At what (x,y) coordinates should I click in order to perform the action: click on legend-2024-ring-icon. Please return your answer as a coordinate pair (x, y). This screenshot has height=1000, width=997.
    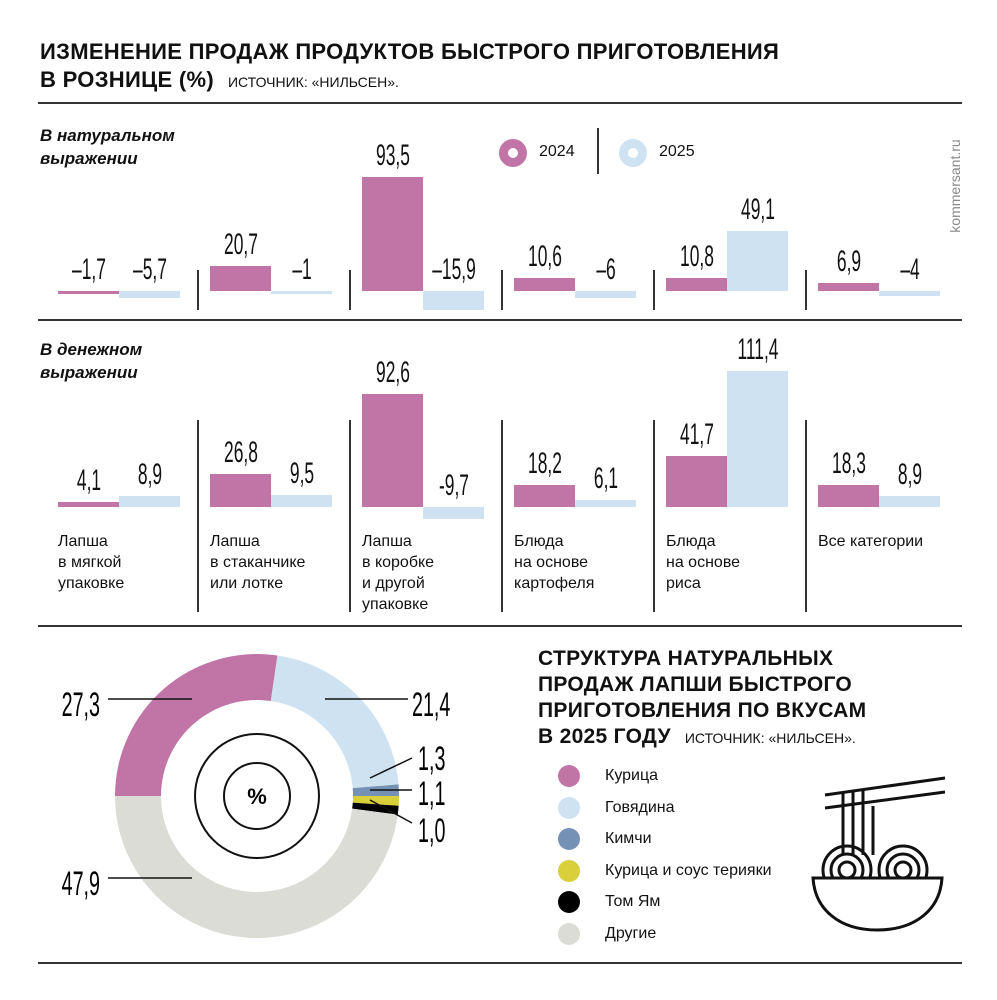
    Looking at the image, I should click on (513, 153).